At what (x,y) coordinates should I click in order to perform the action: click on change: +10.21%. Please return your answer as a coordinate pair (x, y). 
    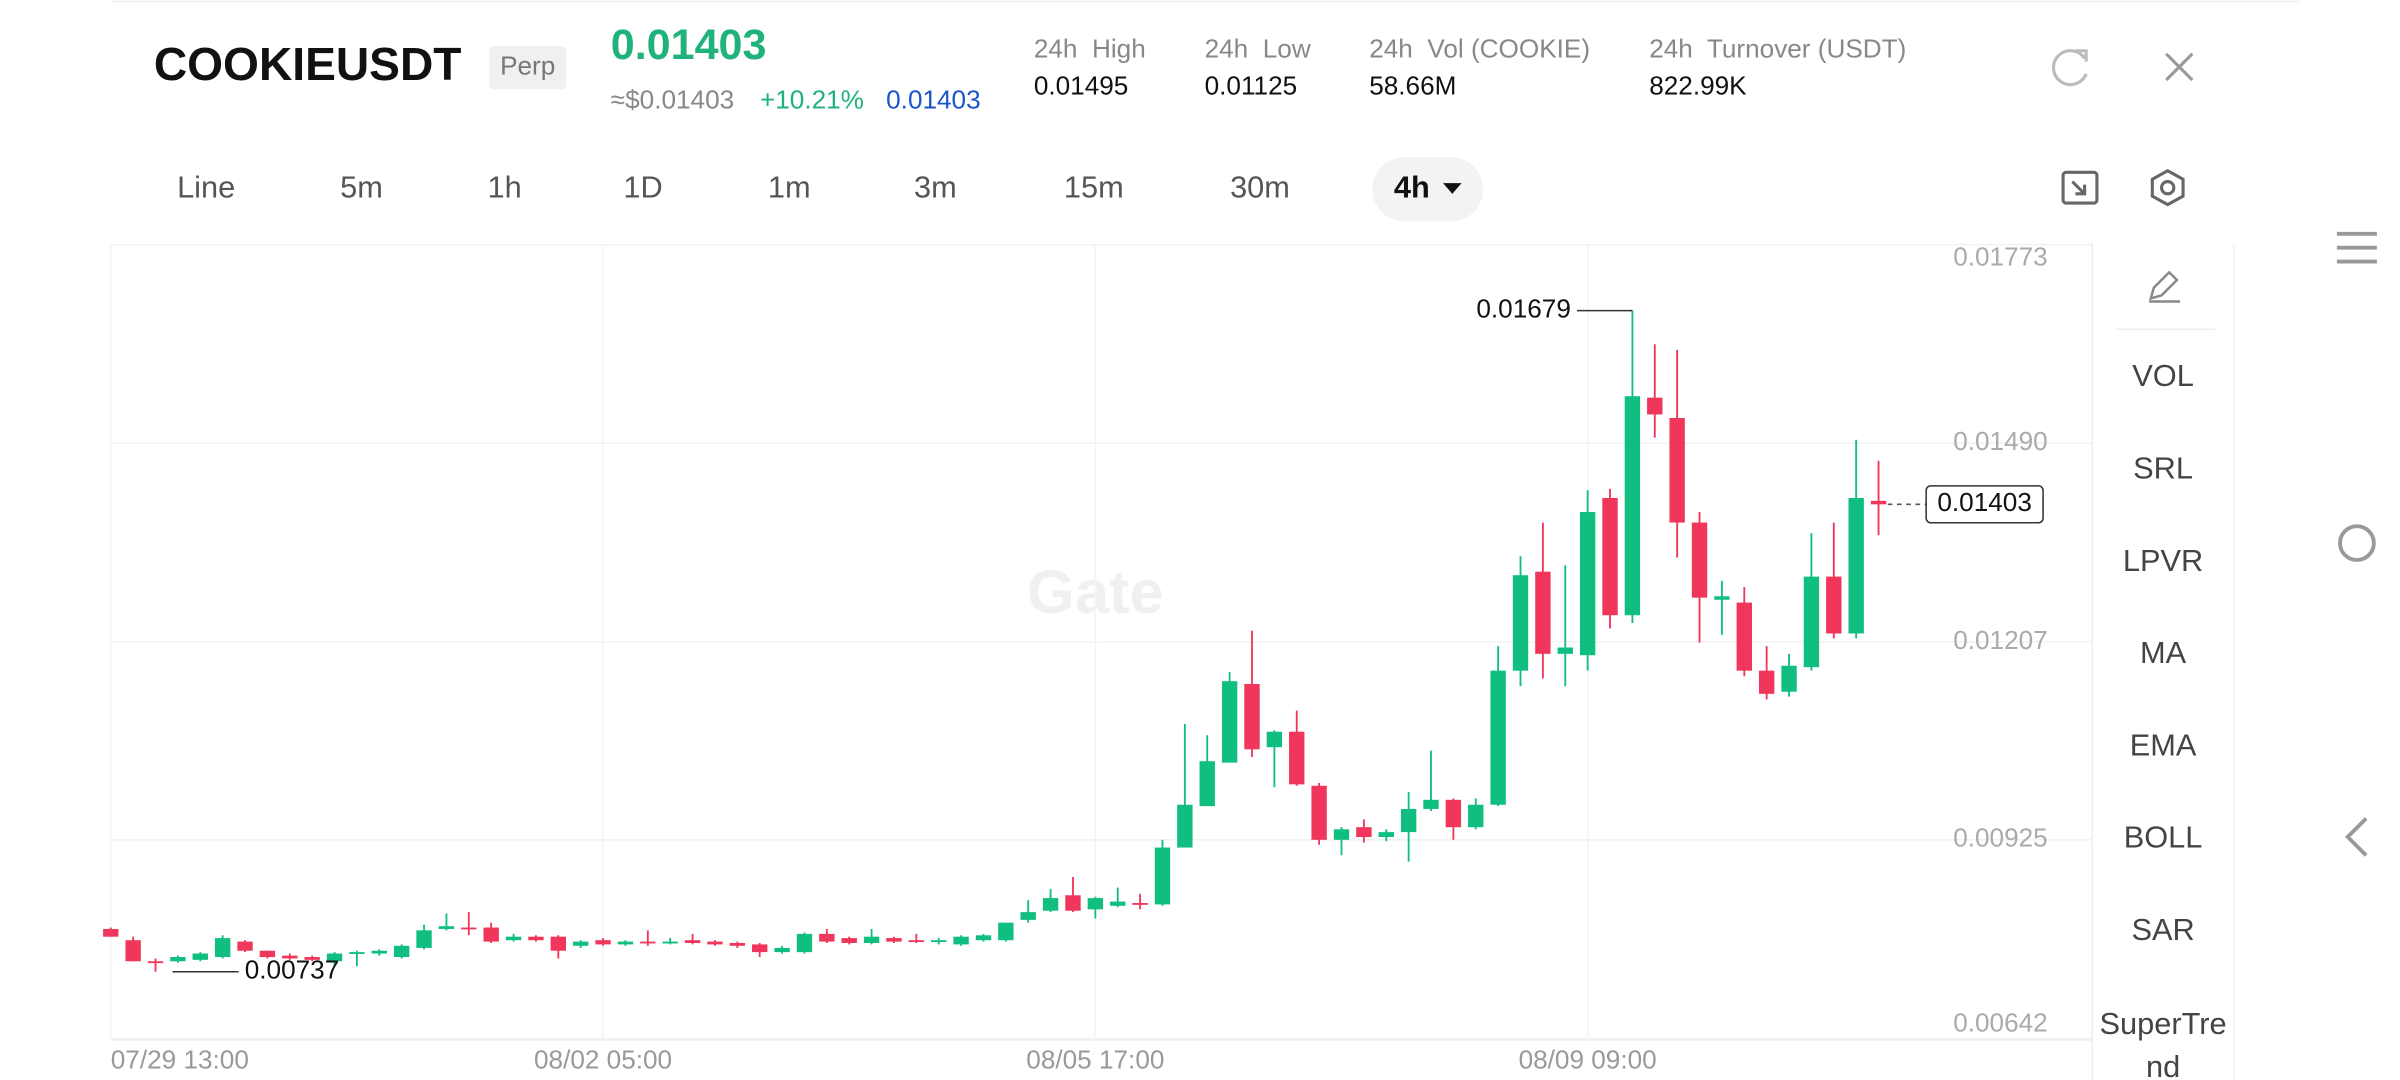
    Looking at the image, I should click on (812, 99).